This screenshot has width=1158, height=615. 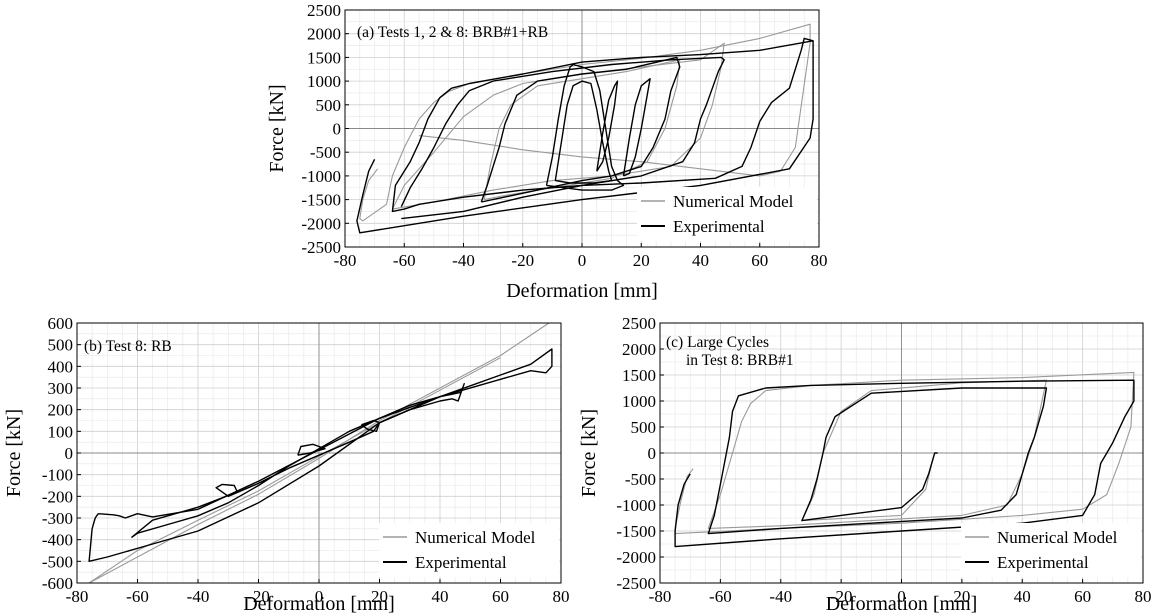 I want to click on y-tick-label: 100, so click(x=61, y=431).